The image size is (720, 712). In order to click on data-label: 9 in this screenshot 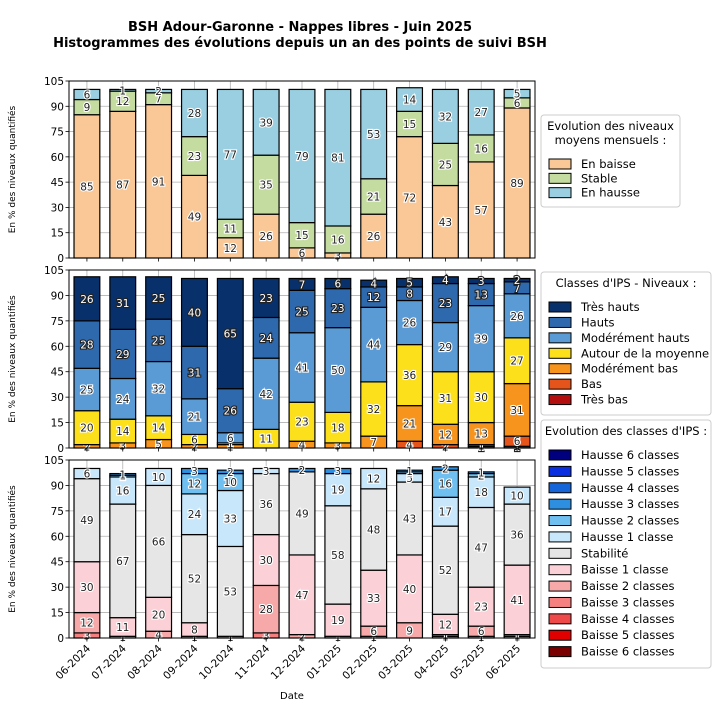, I will do `click(409, 631)`.